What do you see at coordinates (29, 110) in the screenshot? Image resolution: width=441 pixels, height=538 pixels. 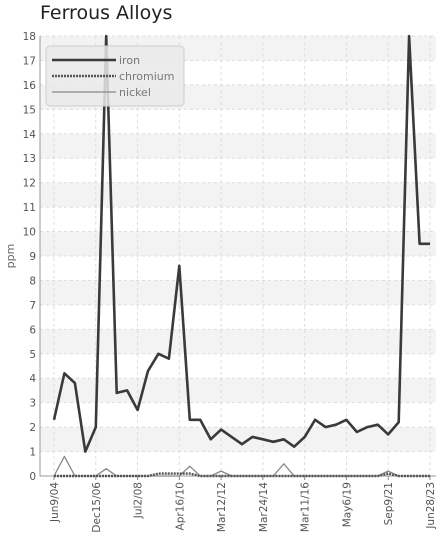 I see `y-tick-label: 15` at bounding box center [29, 110].